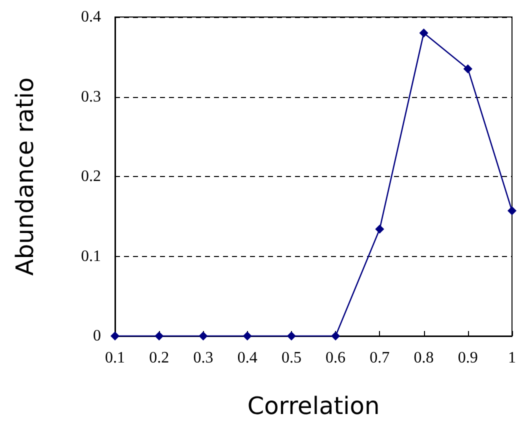  I want to click on y-axis-title: Abundance ratio, so click(25, 176).